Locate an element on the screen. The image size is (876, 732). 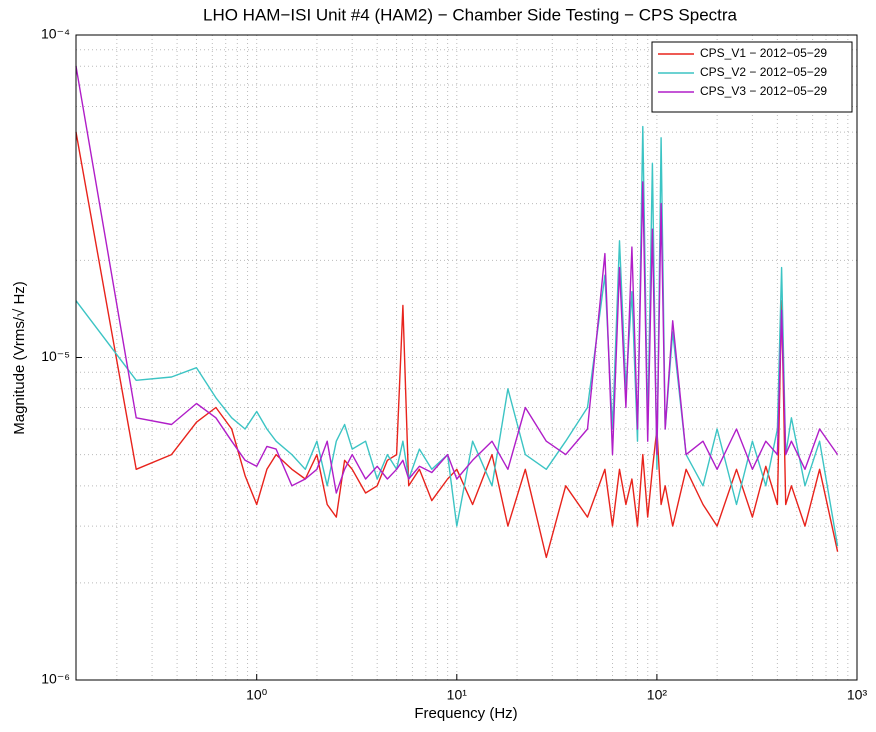
x-axis-label: Frequency (Hz) is located at coordinates (465, 713).